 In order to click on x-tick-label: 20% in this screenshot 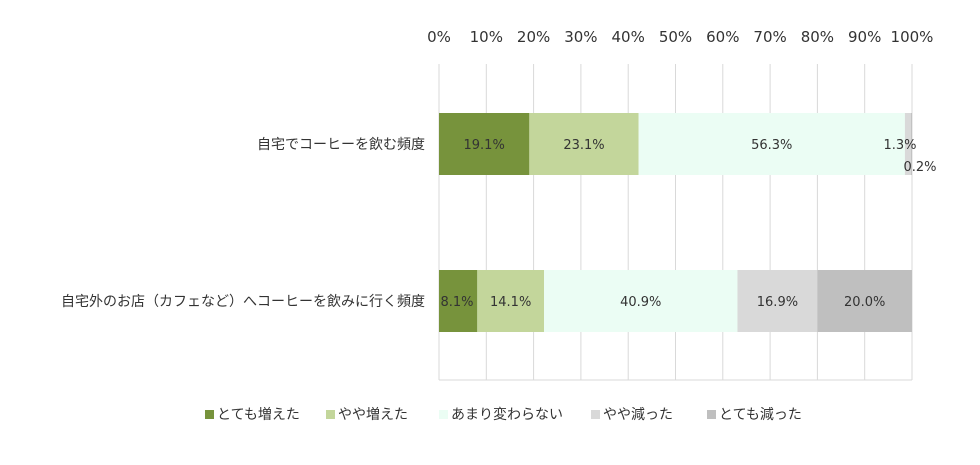, I will do `click(533, 37)`.